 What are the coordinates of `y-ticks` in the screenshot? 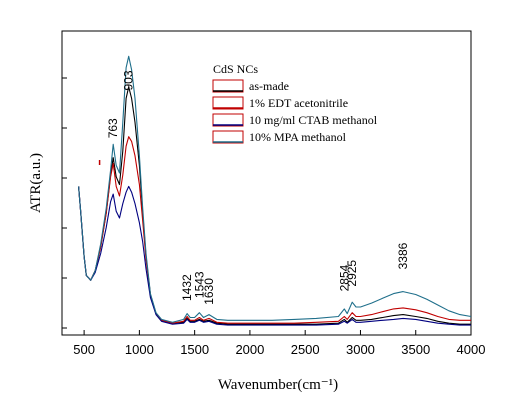 It's located at (64, 203).